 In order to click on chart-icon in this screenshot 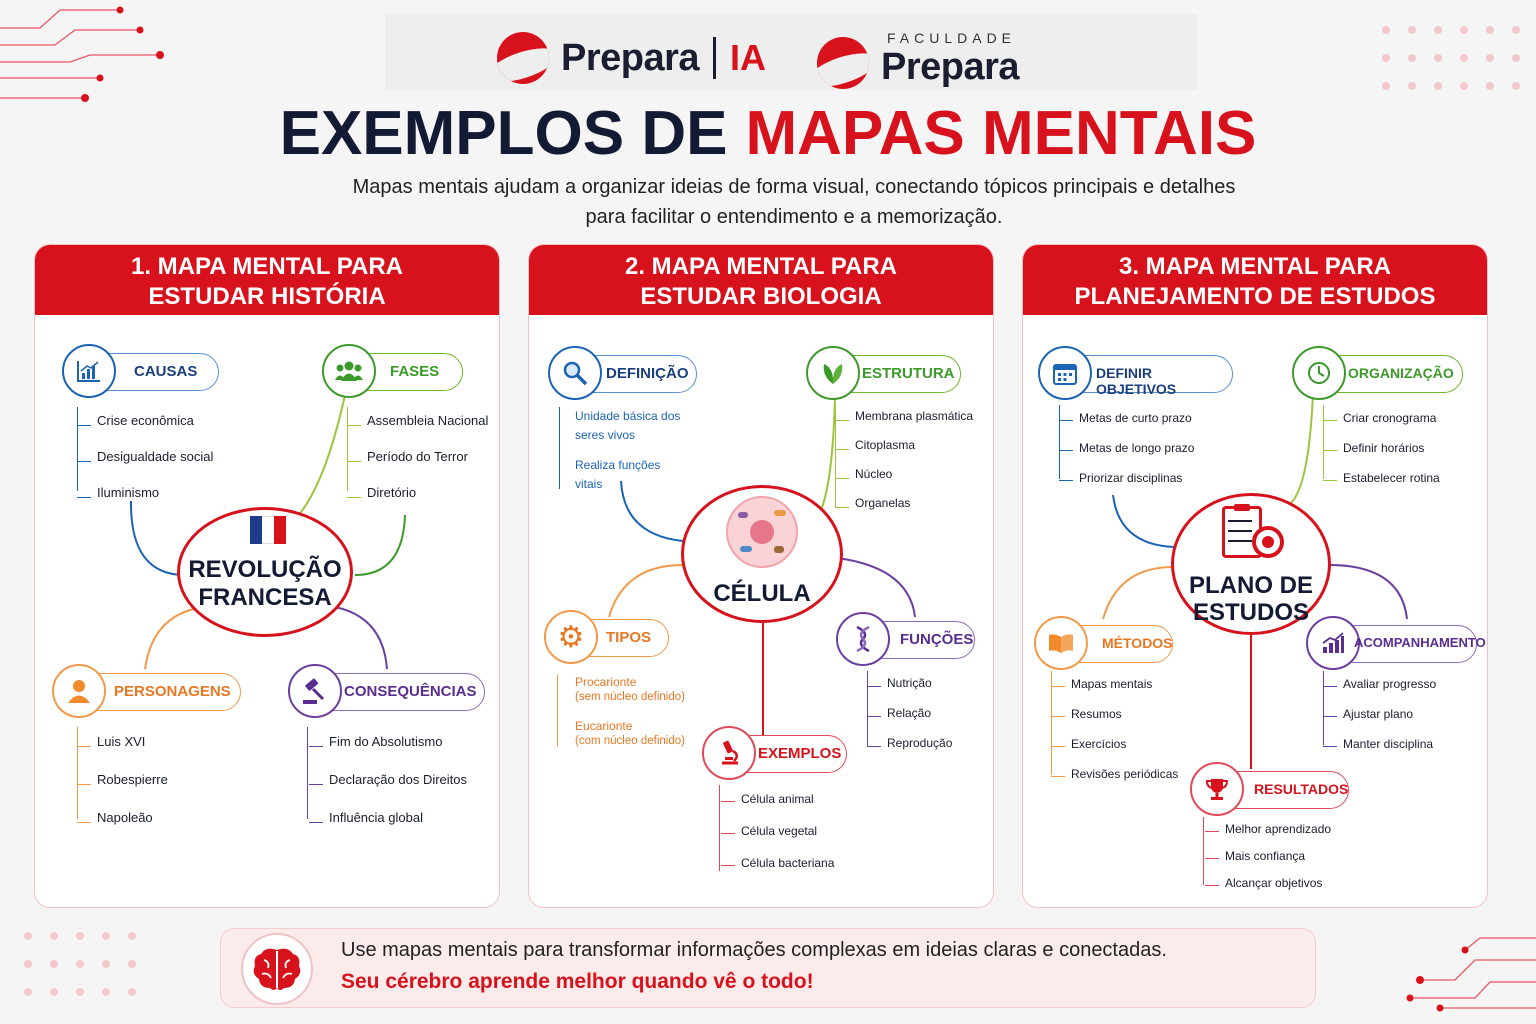, I will do `click(89, 371)`.